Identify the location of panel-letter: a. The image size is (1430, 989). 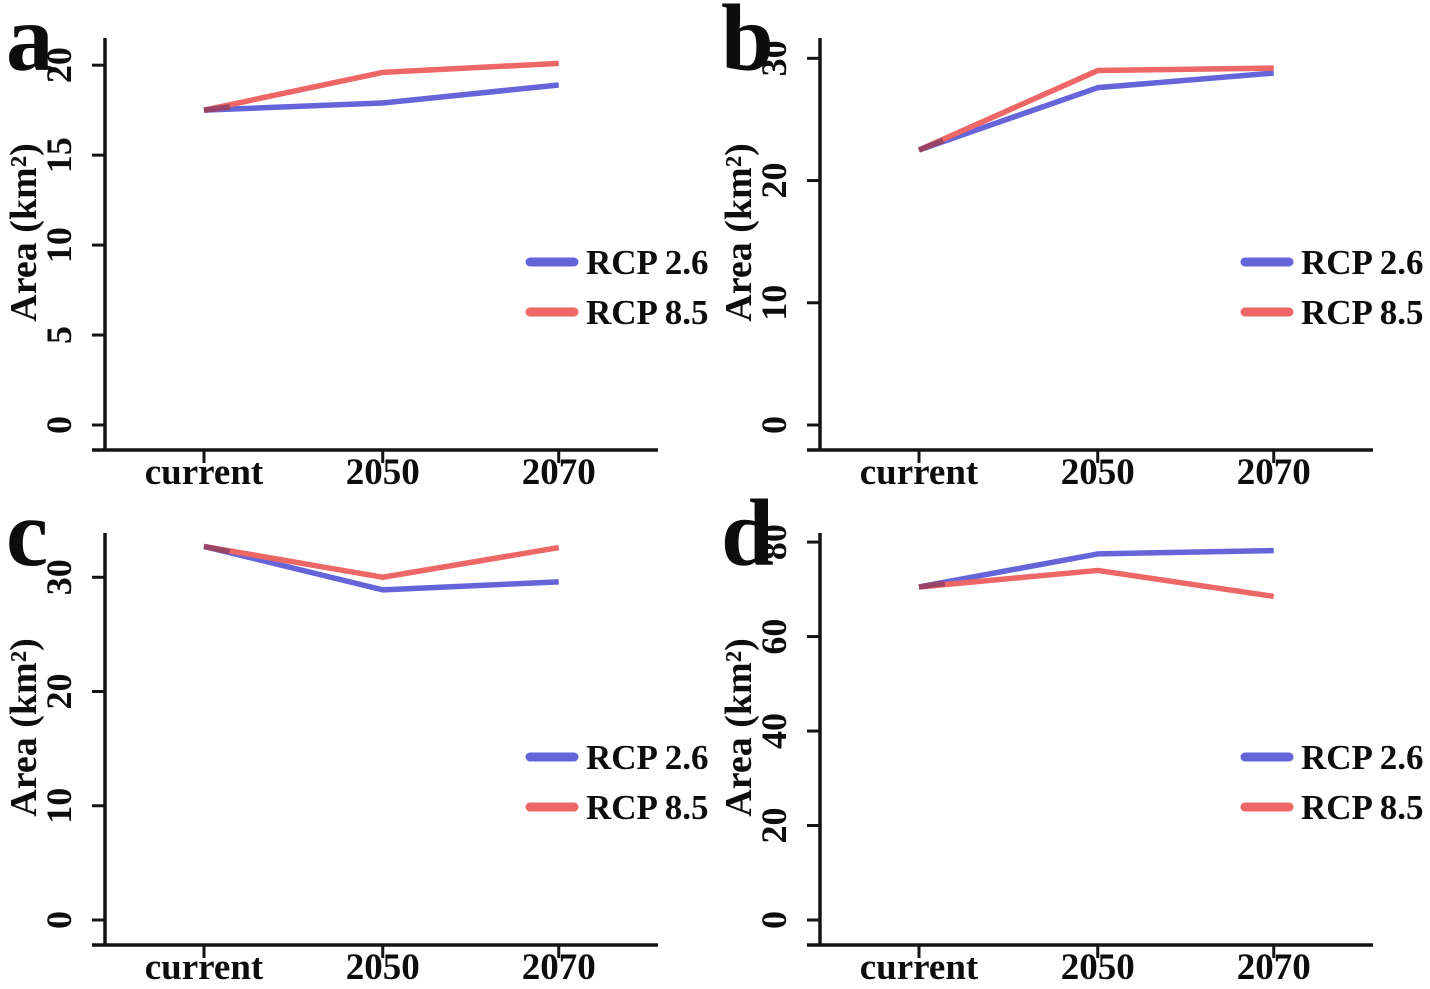
(30, 45).